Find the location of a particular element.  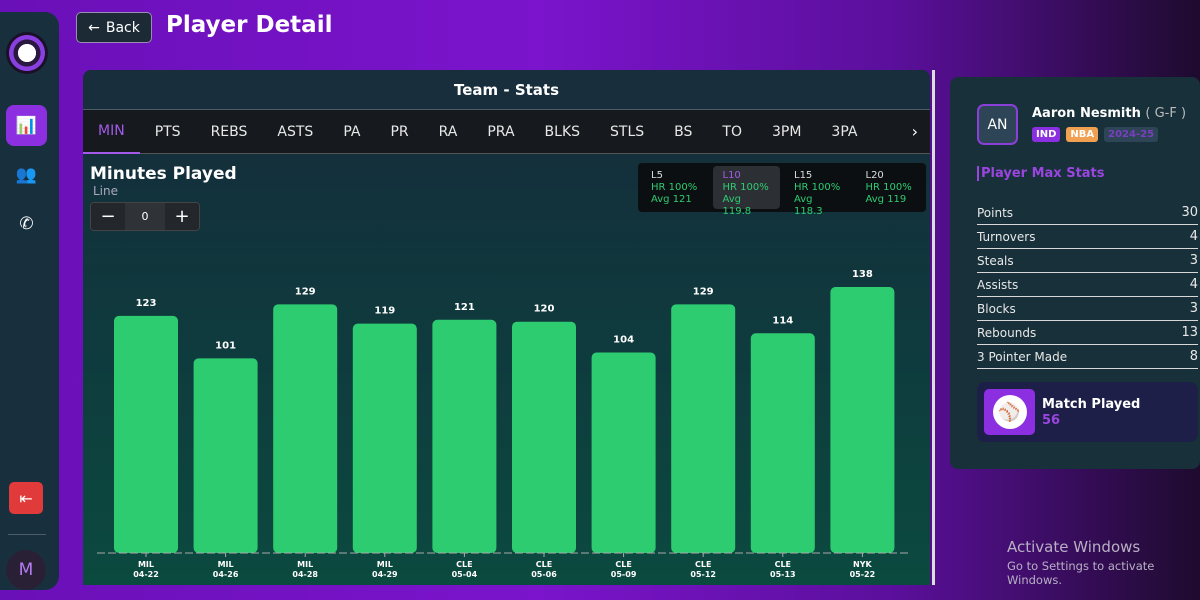

sidebar: 📊 👥 ✆ ⇤ M is located at coordinates (29, 301).